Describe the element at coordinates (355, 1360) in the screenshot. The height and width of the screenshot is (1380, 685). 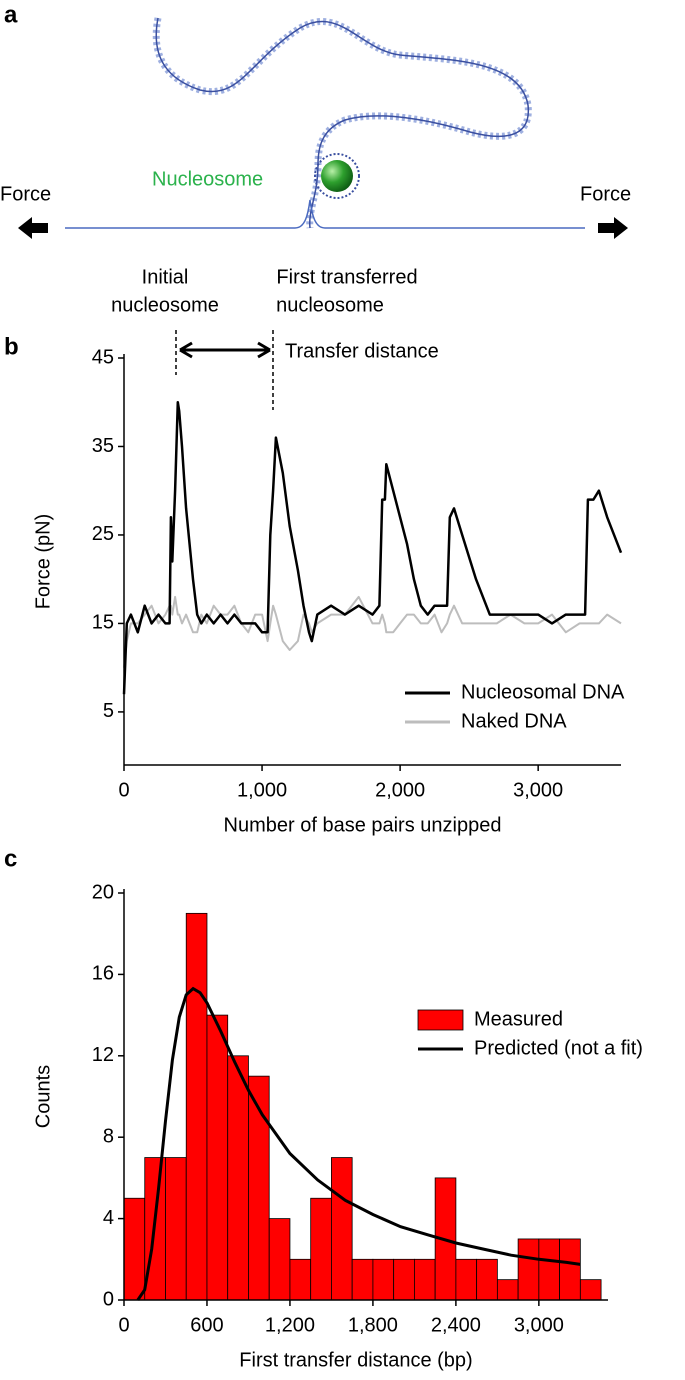
I see `x-axis-label: First transfer distance (bp)` at that location.